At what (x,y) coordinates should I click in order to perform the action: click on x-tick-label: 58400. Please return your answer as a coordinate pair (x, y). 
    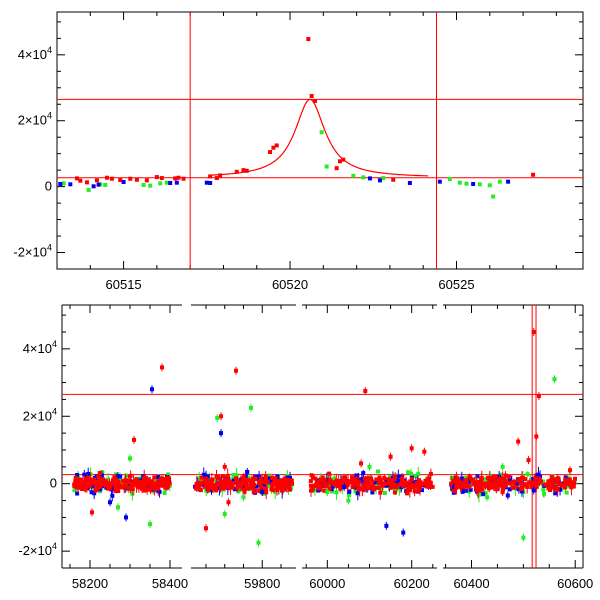
    Looking at the image, I should click on (170, 583).